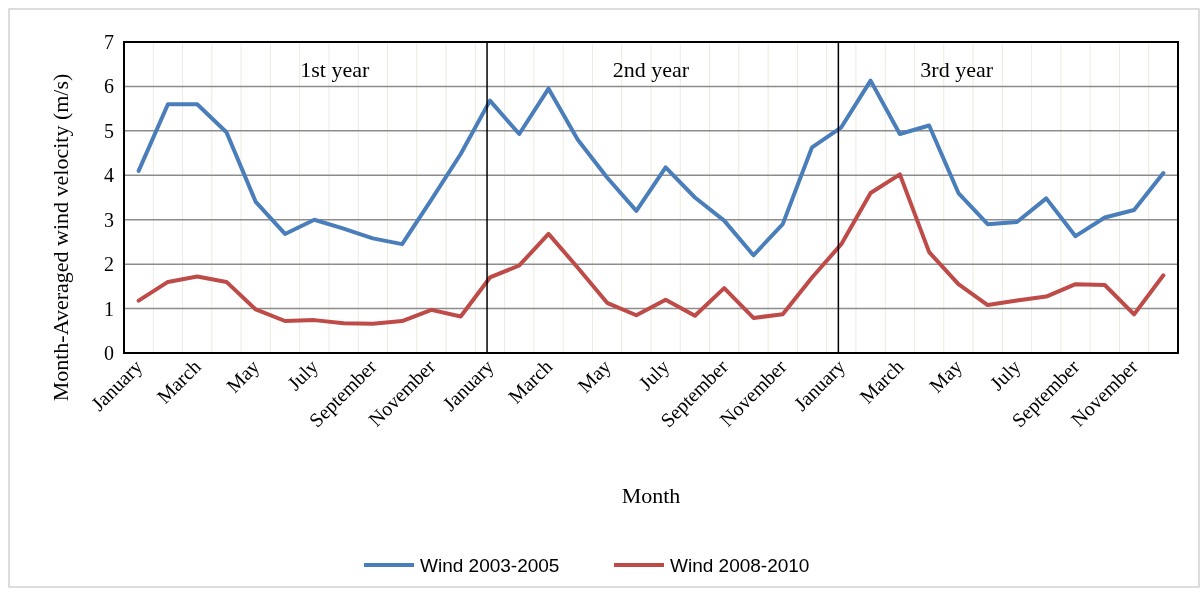  Describe the element at coordinates (651, 495) in the screenshot. I see `x-axis-title: Month` at that location.